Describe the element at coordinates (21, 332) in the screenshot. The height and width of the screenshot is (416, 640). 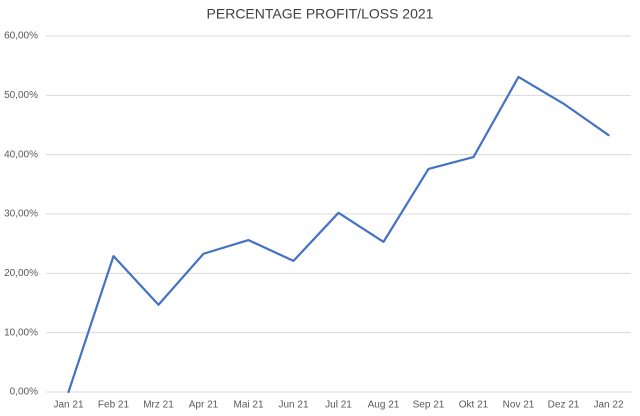
I see `y-tick-label: 10,00%` at that location.